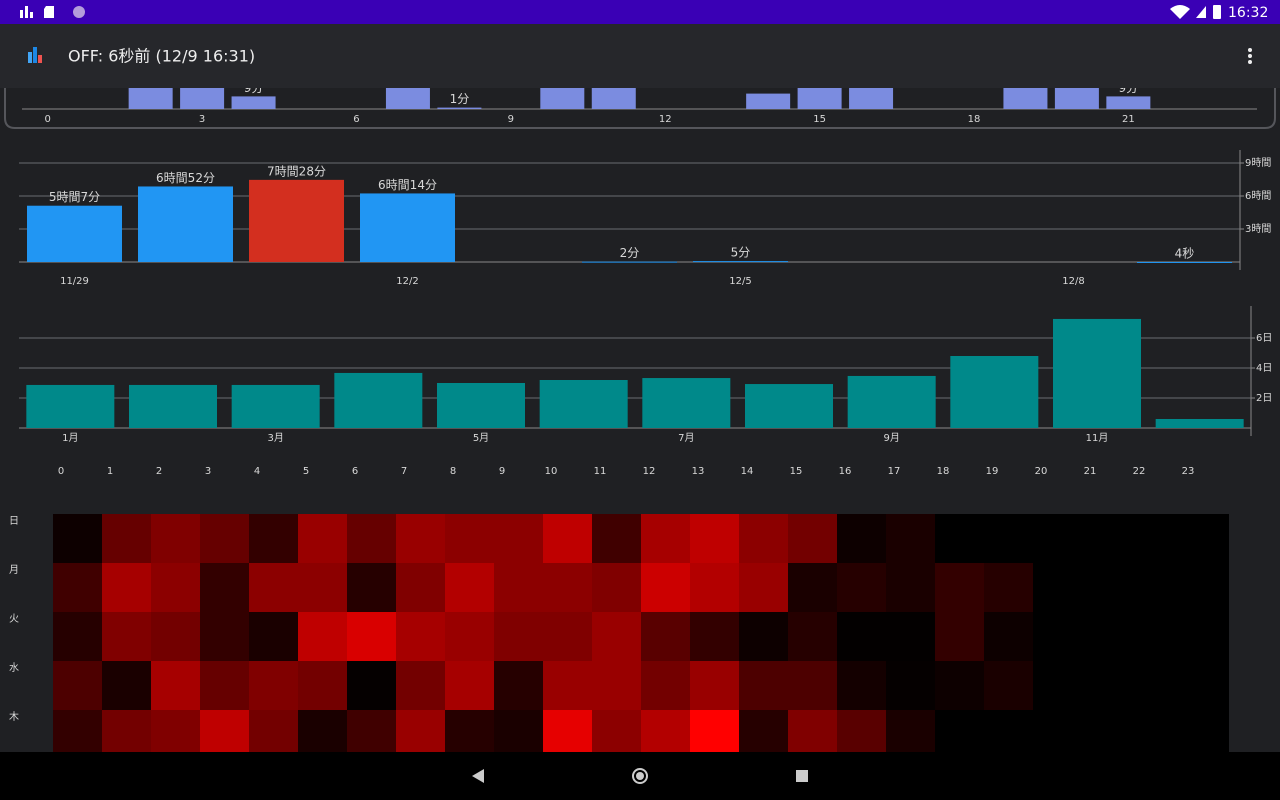  Describe the element at coordinates (1129, 88) in the screenshot. I see `value-label: 9分` at that location.